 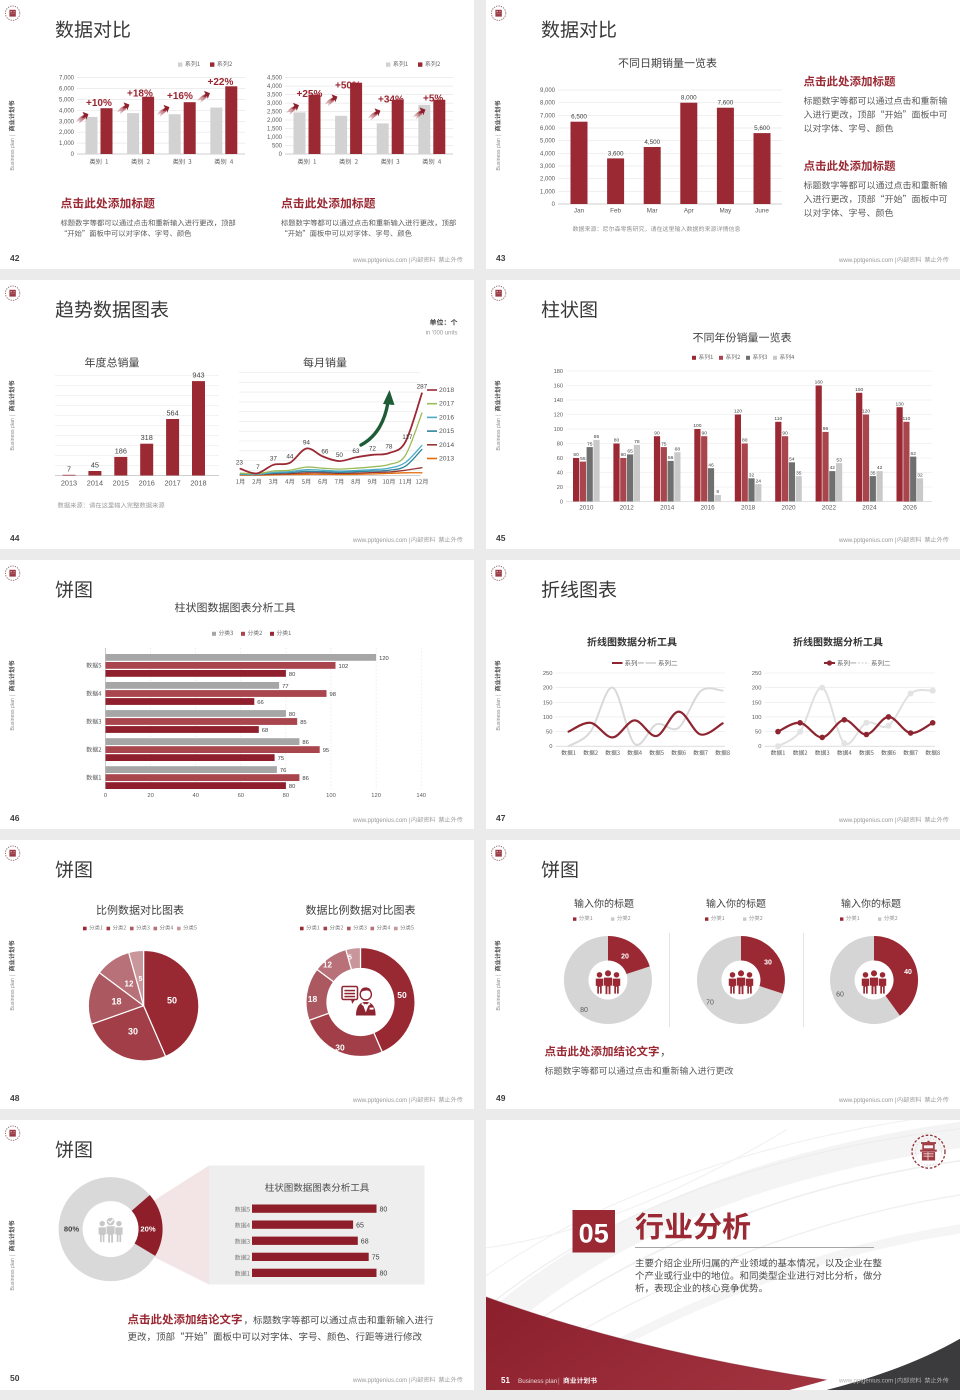 I want to click on svg-text: 68, so click(x=265, y=731).